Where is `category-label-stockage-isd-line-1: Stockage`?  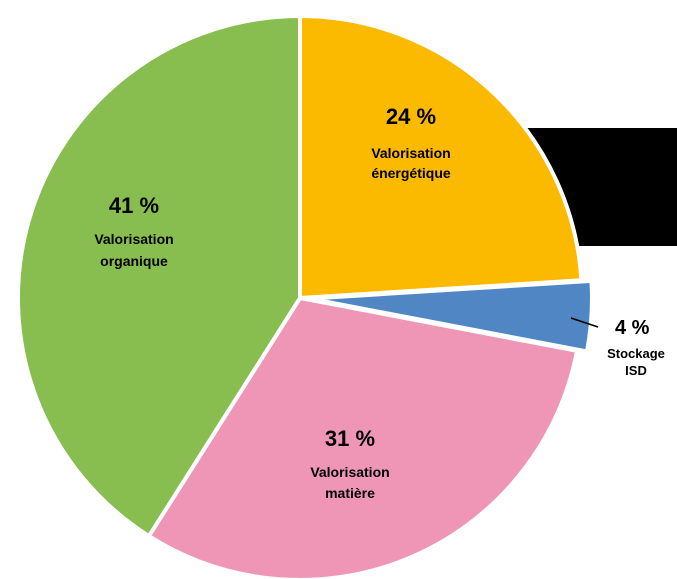
category-label-stockage-isd-line-1: Stockage is located at coordinates (636, 353).